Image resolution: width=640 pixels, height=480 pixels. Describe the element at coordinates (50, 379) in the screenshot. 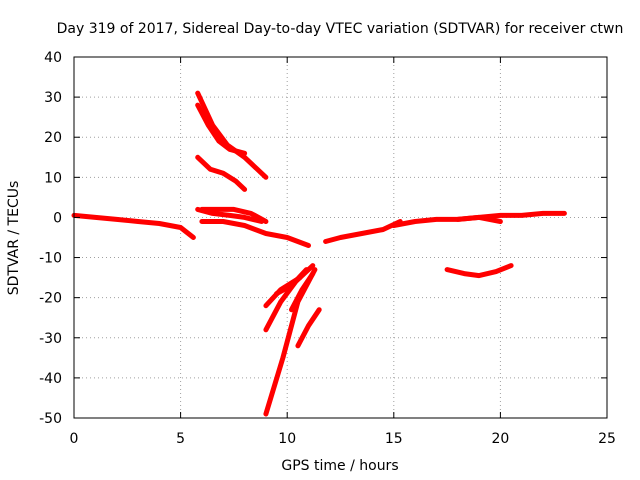

I see `y-tick-label: -40` at that location.